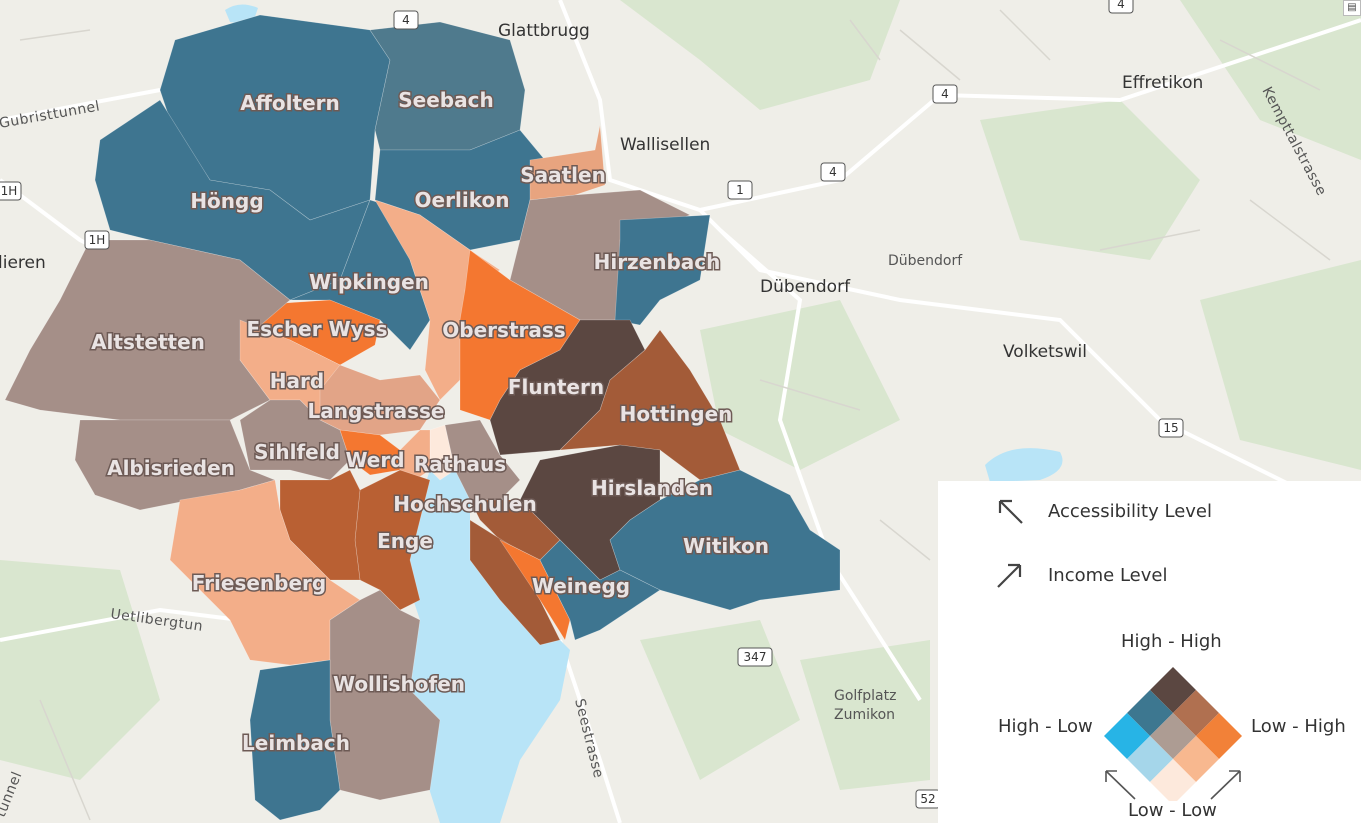 The width and height of the screenshot is (1361, 823). Describe the element at coordinates (925, 261) in the screenshot. I see `place-dubendorf-area: Dübendorf` at that location.